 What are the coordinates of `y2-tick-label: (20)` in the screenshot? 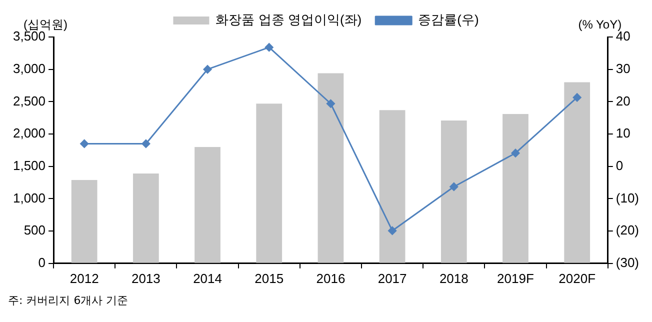 It's located at (628, 230).